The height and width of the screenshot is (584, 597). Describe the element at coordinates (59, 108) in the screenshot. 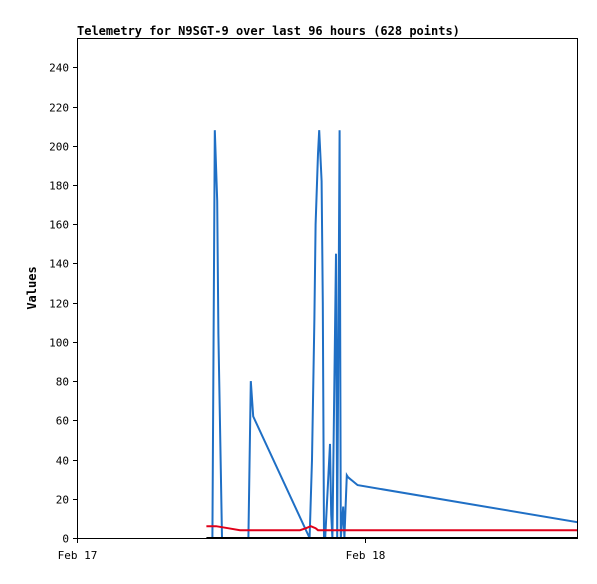

I see `y-tick-label: 220` at that location.